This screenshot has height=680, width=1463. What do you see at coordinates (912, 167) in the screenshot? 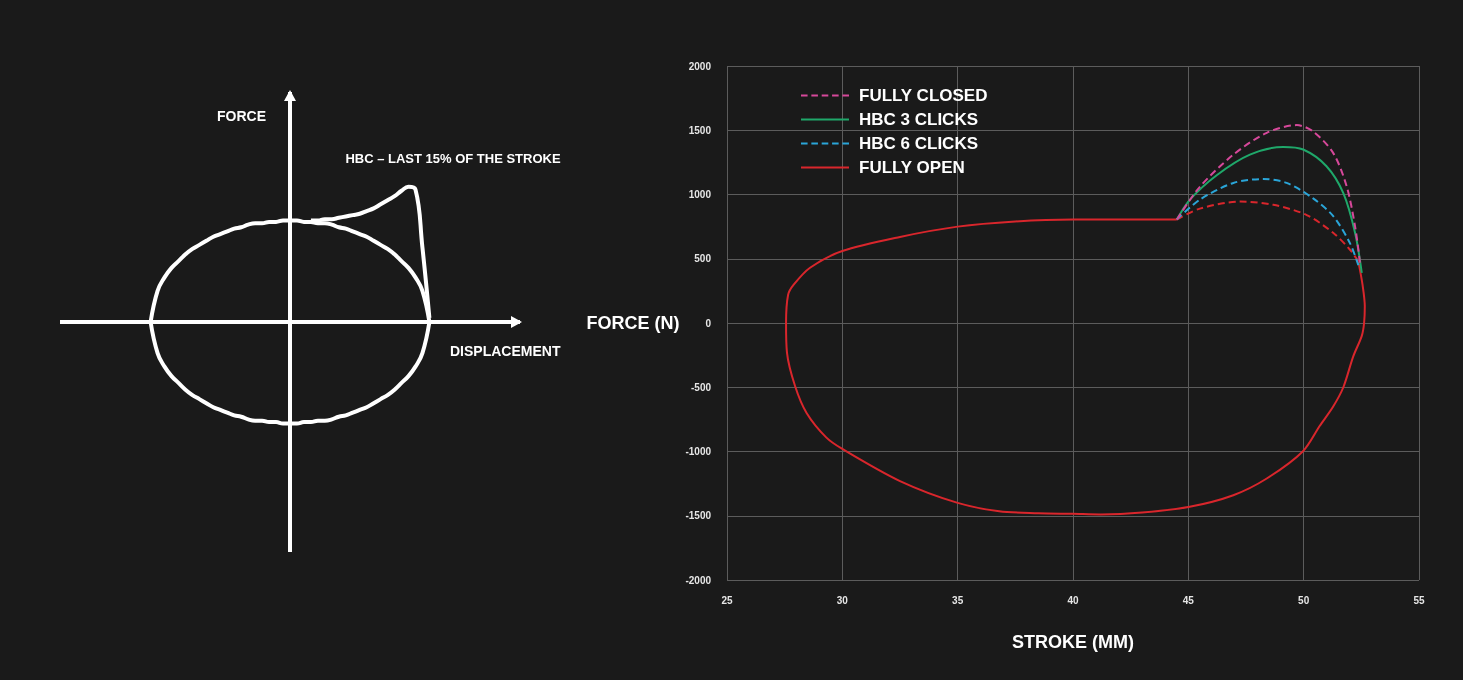
I see `legend-label: FULLY OPEN` at bounding box center [912, 167].